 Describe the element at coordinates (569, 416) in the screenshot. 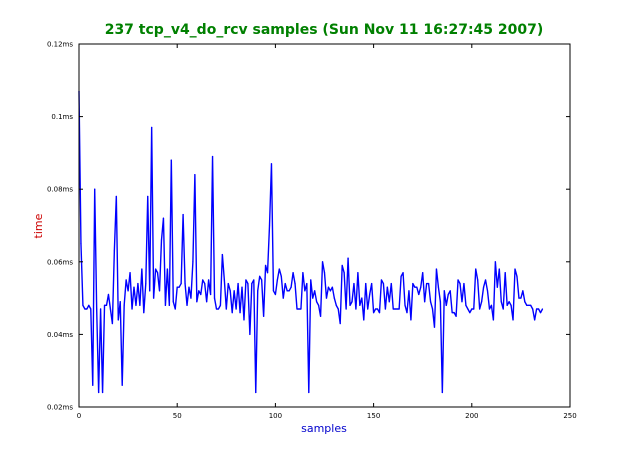

I see `x-tick-label: 250` at that location.